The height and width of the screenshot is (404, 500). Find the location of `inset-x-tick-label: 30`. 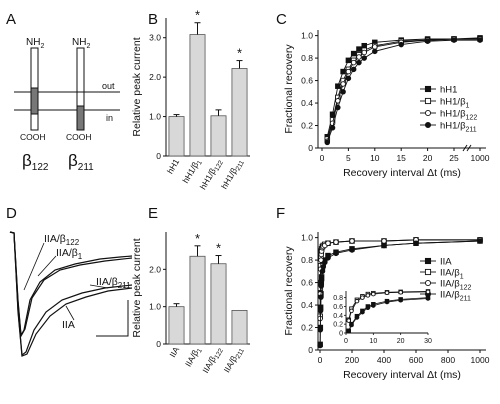

inset-x-tick-label: 30 is located at coordinates (428, 341).